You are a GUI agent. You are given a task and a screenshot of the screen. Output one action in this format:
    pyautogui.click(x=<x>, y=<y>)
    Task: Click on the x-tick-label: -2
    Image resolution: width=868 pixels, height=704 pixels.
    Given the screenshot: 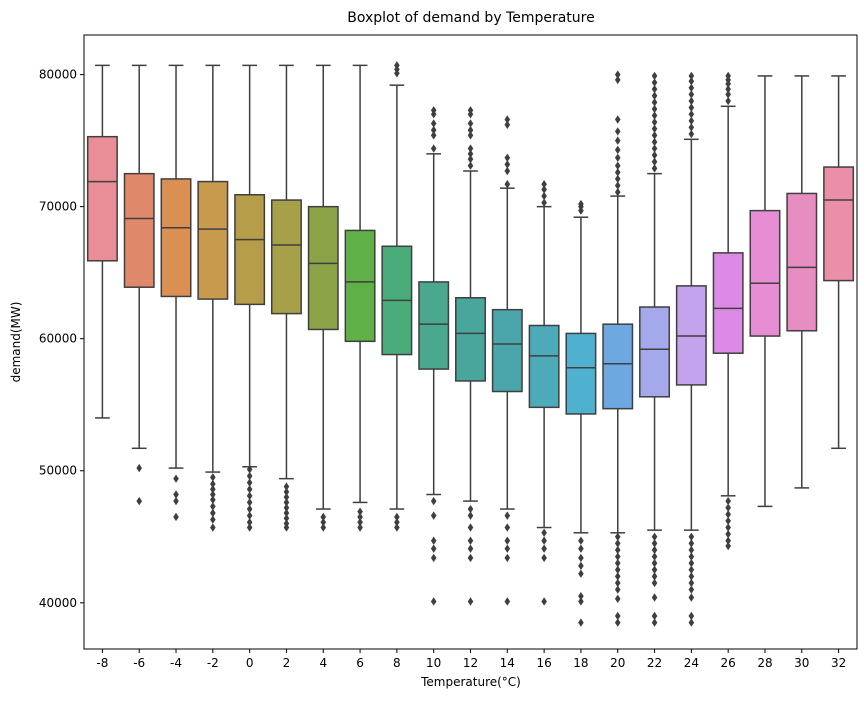 What is the action you would take?
    pyautogui.click(x=213, y=663)
    